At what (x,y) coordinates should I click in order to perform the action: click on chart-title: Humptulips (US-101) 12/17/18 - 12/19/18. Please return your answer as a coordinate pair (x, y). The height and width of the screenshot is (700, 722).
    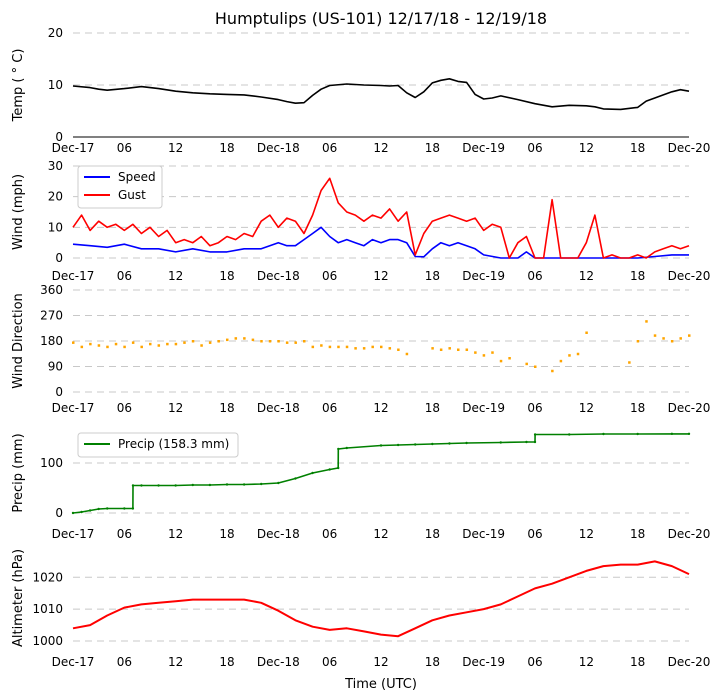
    Looking at the image, I should click on (381, 18).